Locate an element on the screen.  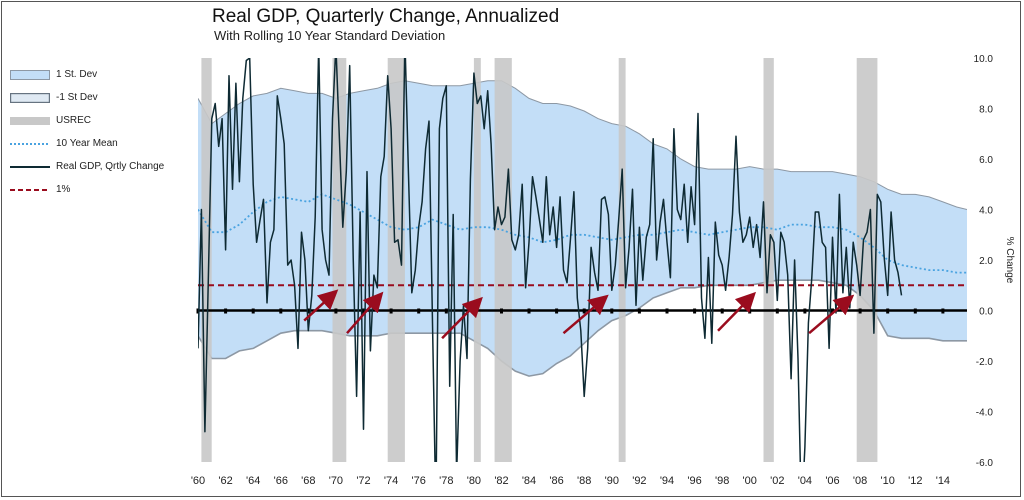
y-axis-label: % Change is located at coordinates (1009, 260).